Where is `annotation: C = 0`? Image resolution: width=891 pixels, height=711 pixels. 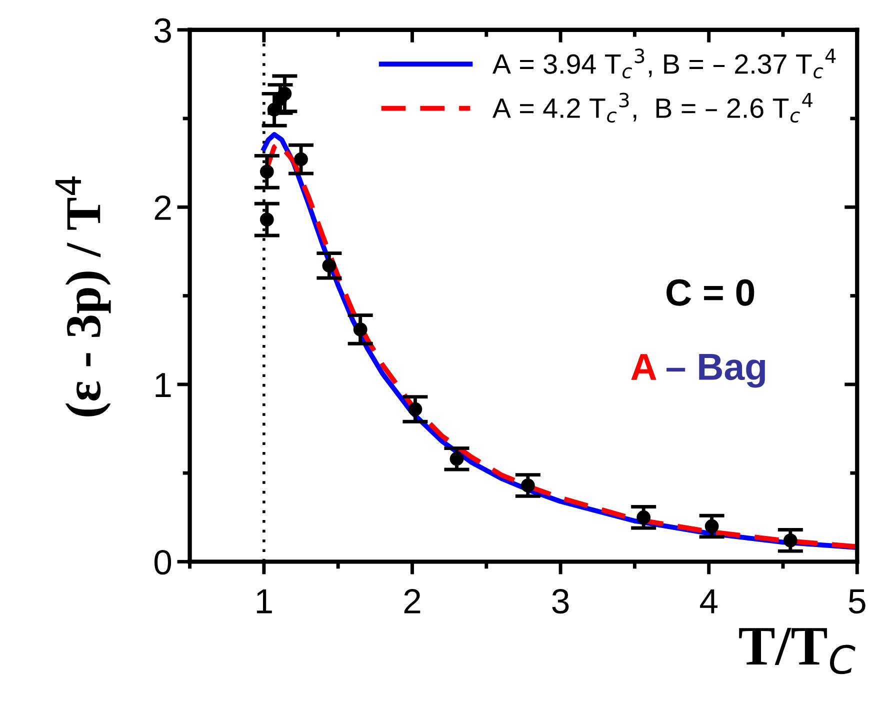
annotation: C = 0 is located at coordinates (710, 292).